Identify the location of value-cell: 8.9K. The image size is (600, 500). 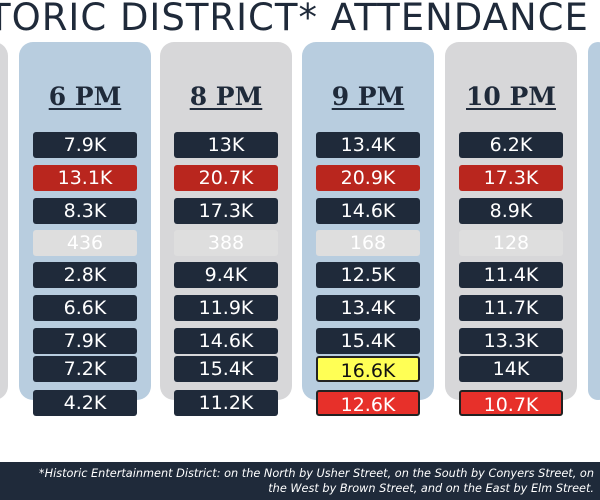
(511, 211).